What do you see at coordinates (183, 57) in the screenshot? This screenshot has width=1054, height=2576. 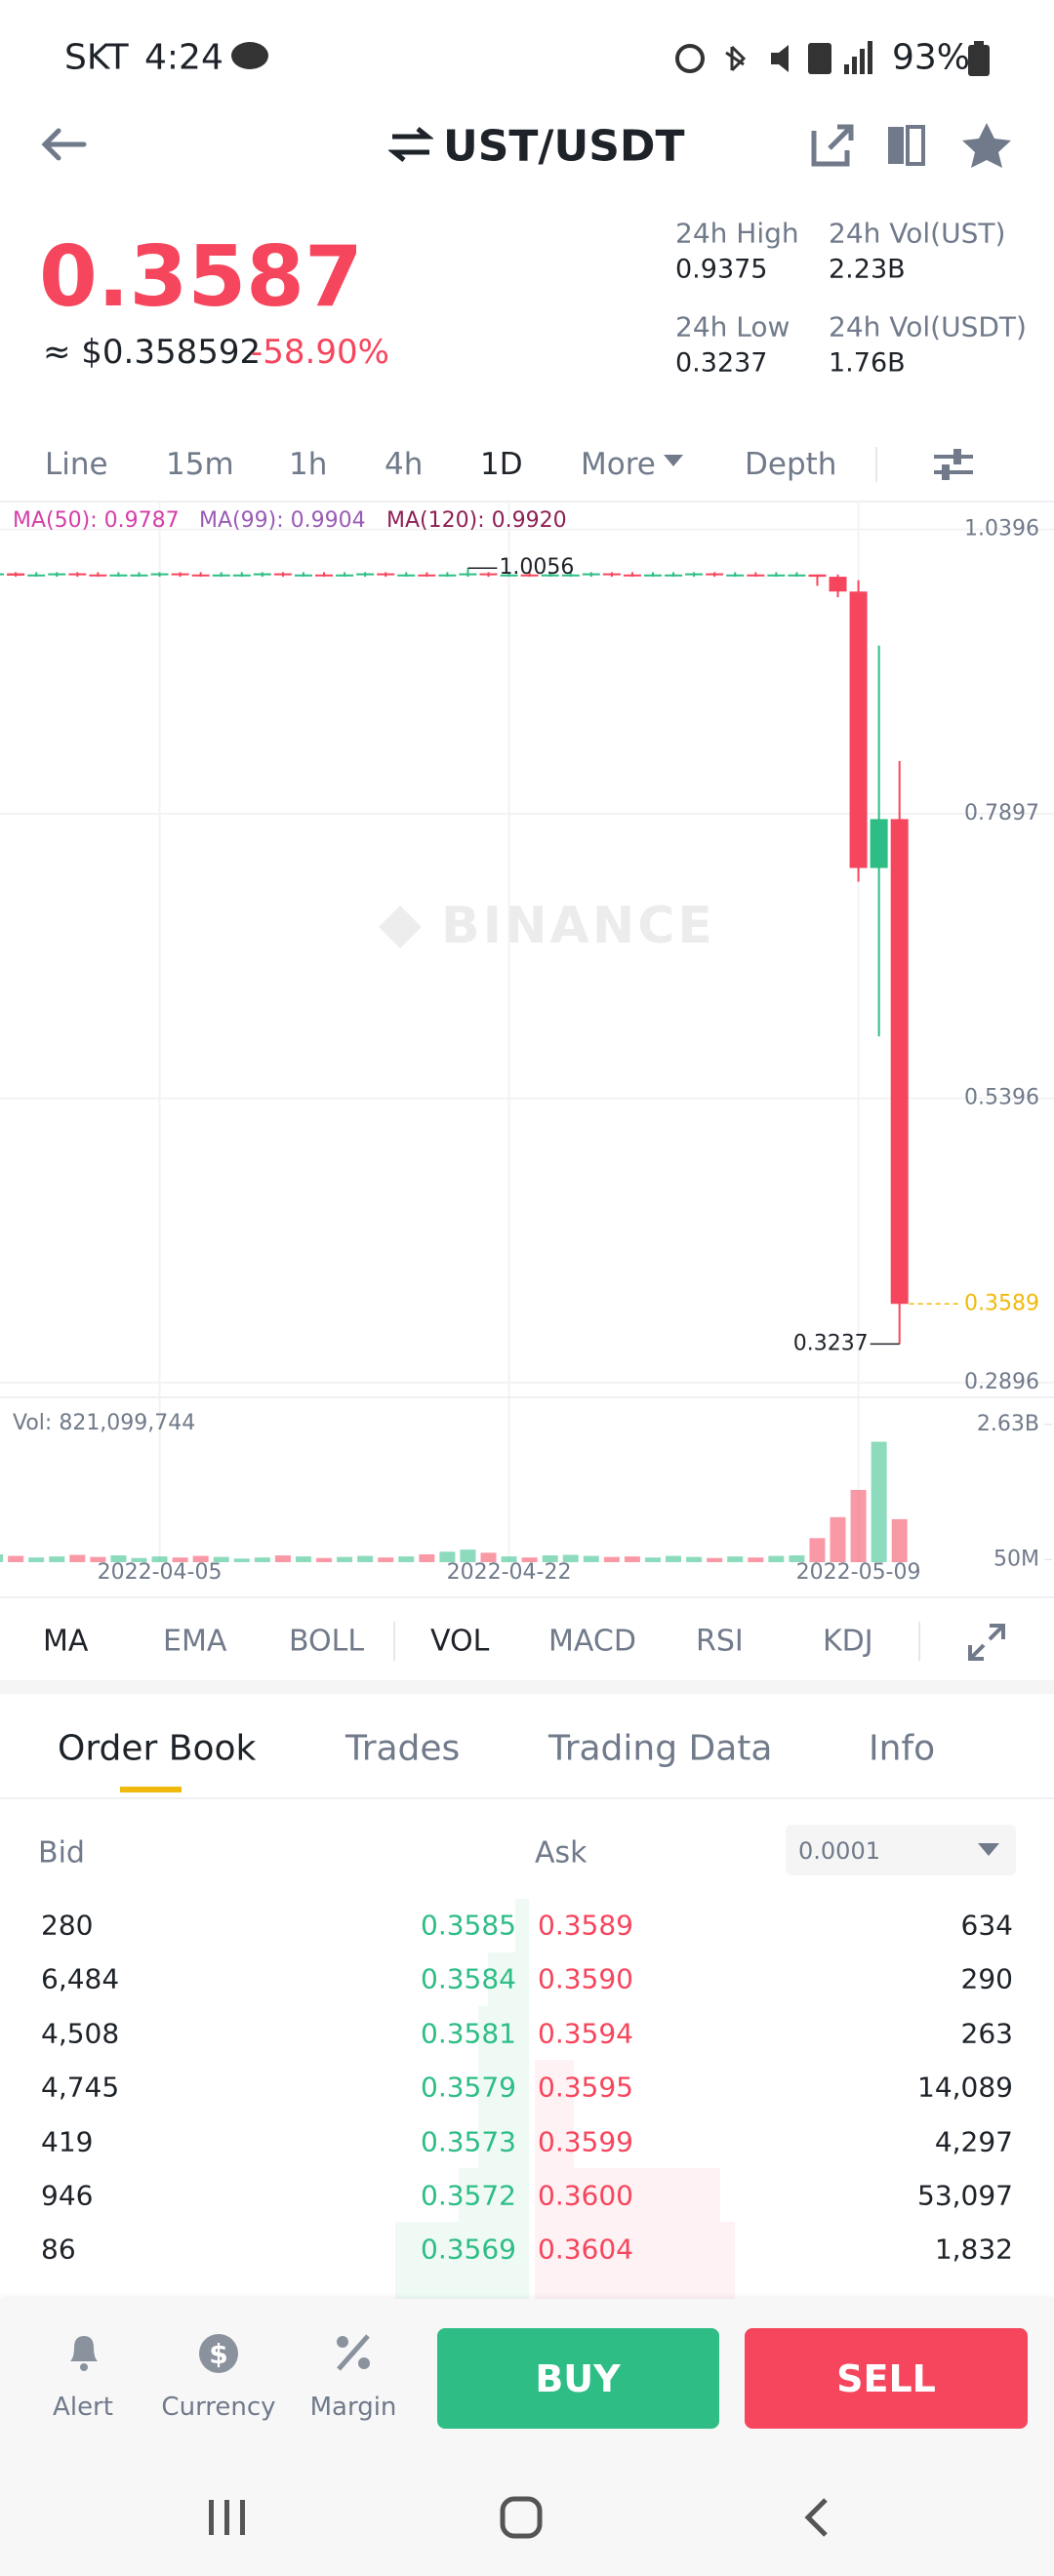 I see `status-time: 4:24` at bounding box center [183, 57].